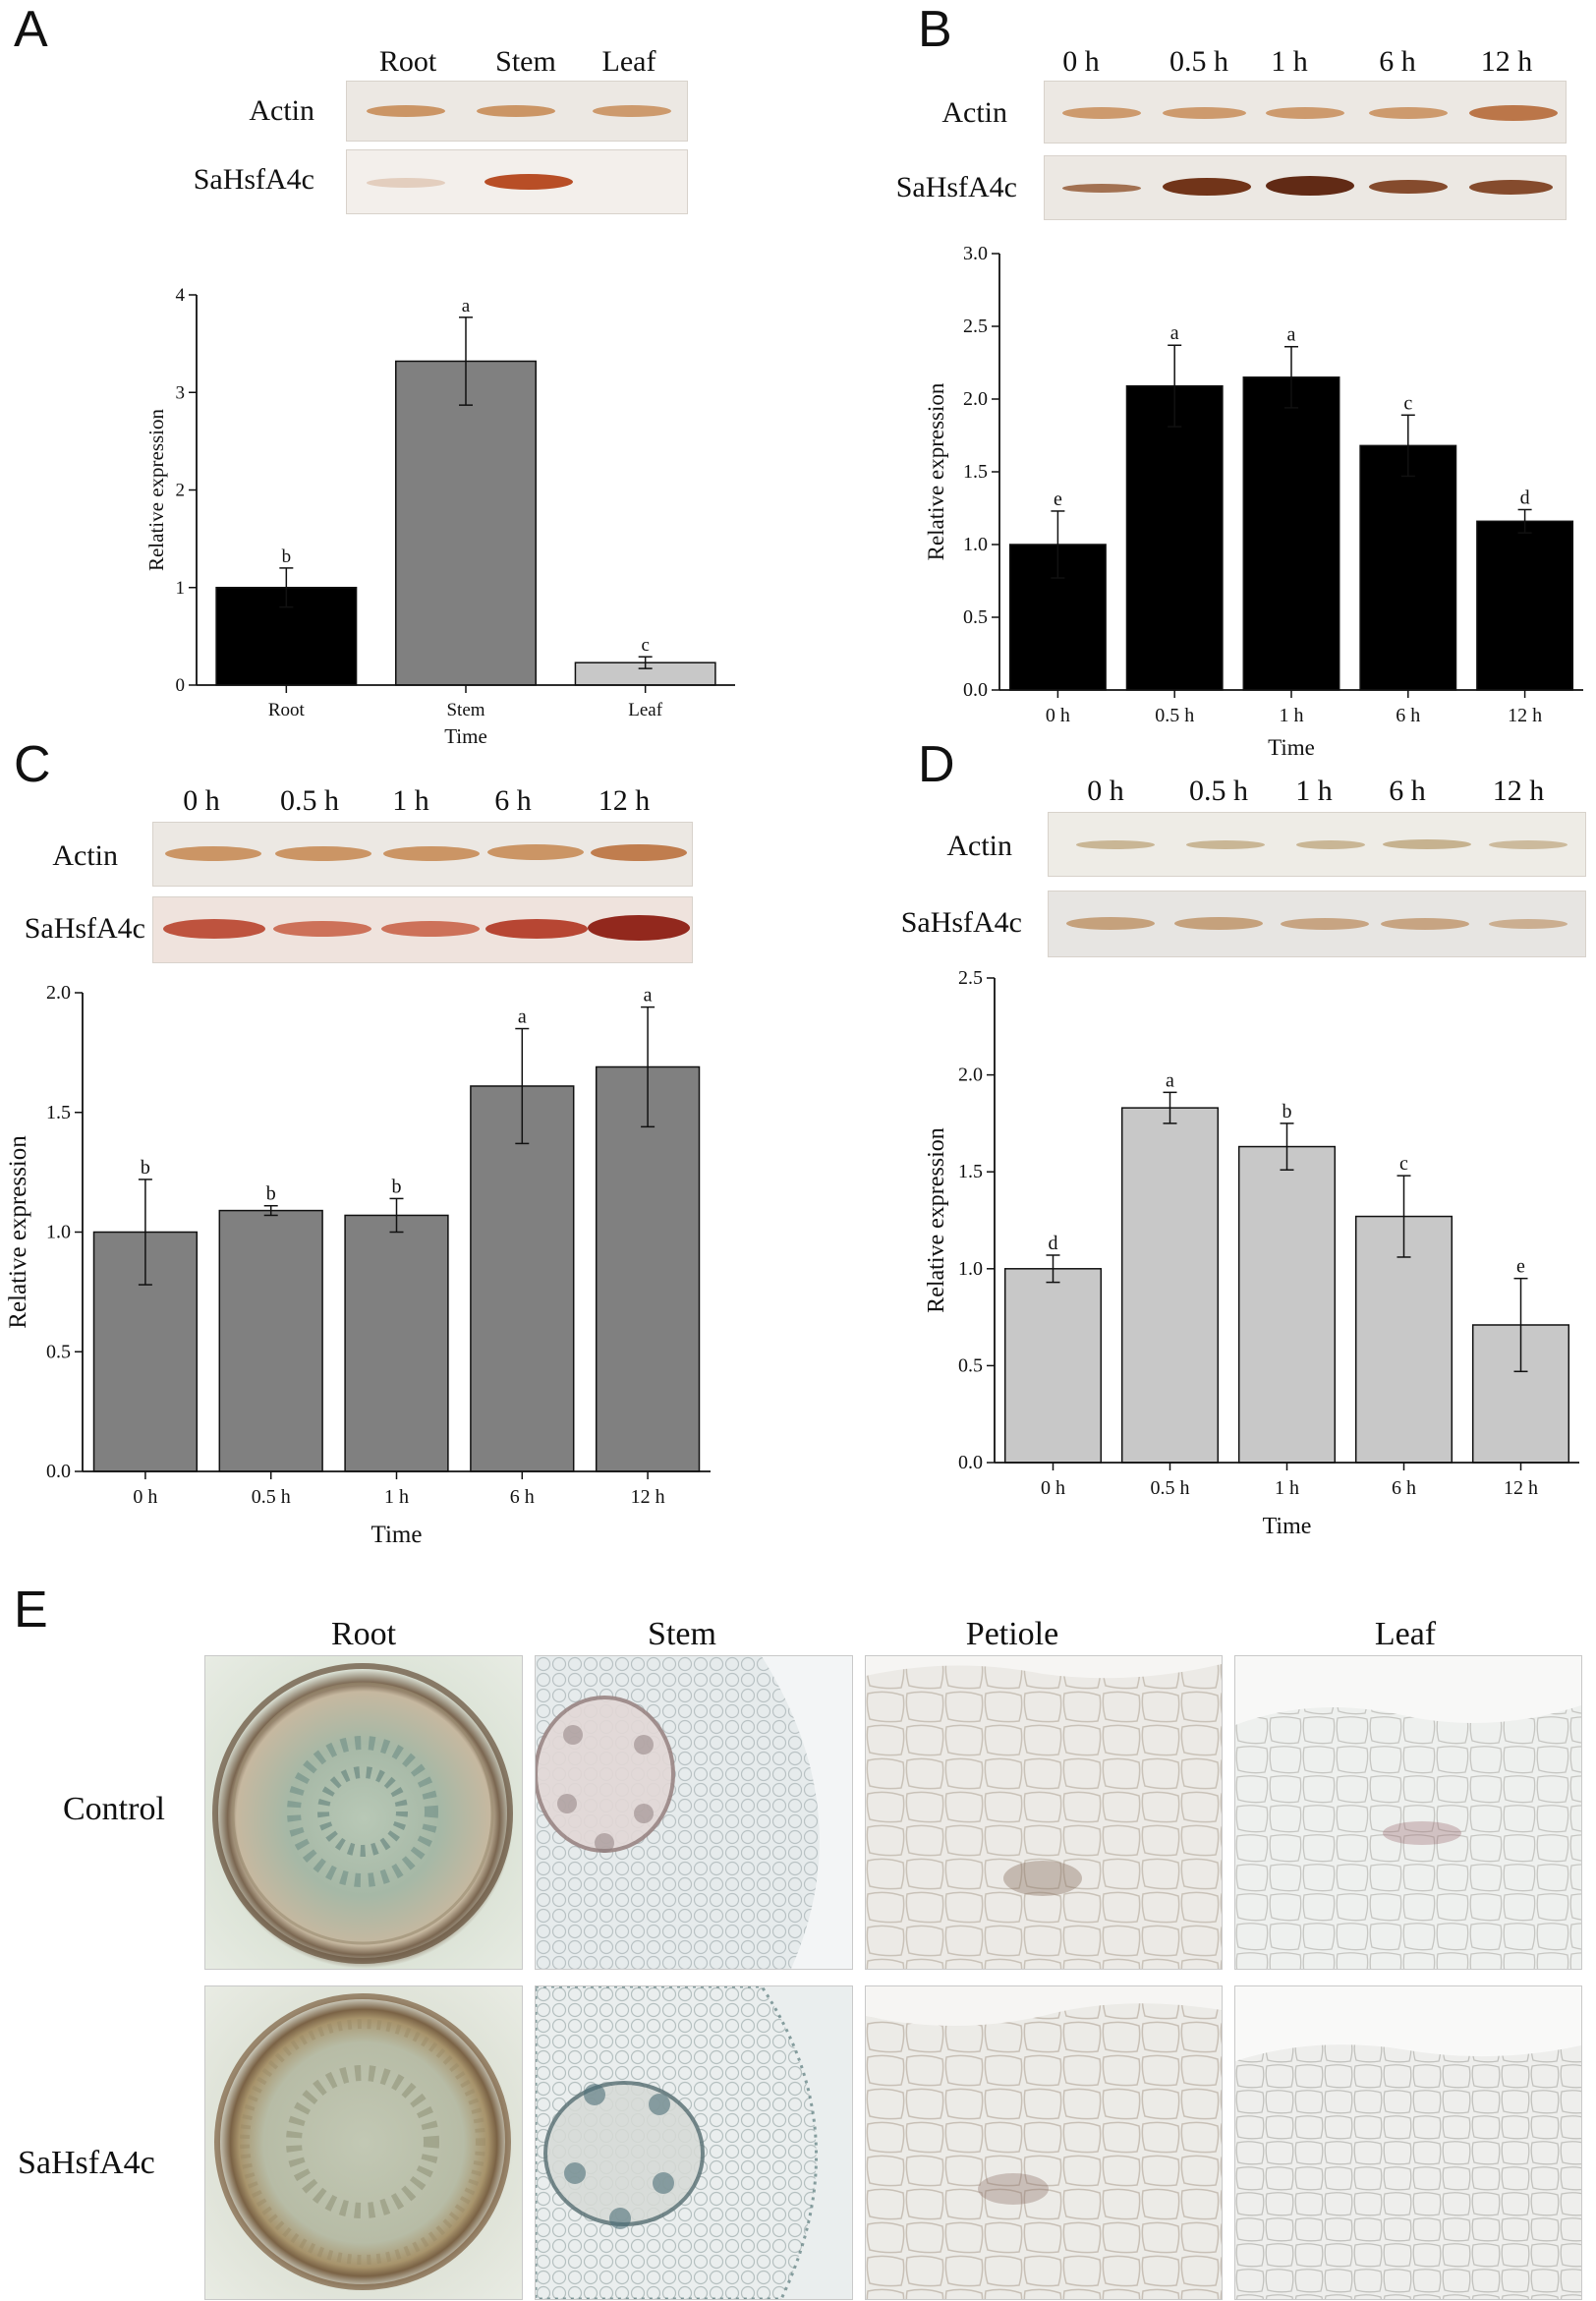  What do you see at coordinates (517, 181) in the screenshot?
I see `blot-a-target-strip` at bounding box center [517, 181].